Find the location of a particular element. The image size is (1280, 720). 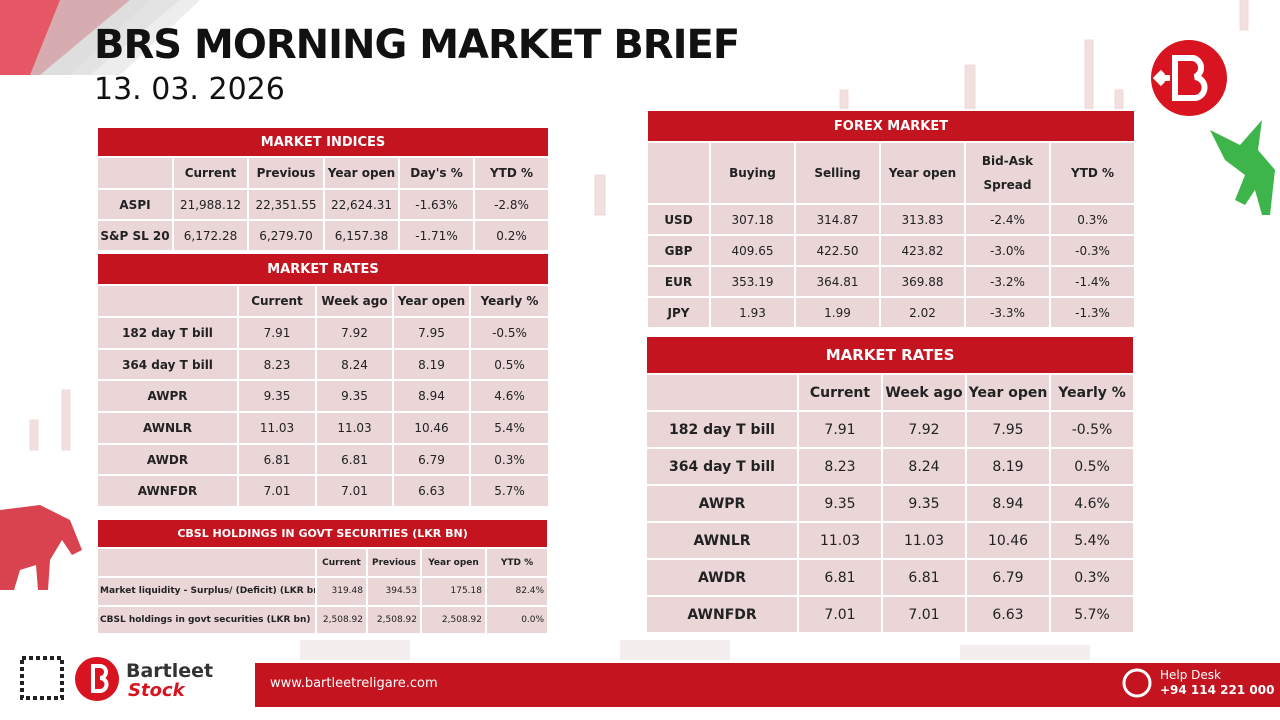

cell: -2.8% is located at coordinates (511, 204).